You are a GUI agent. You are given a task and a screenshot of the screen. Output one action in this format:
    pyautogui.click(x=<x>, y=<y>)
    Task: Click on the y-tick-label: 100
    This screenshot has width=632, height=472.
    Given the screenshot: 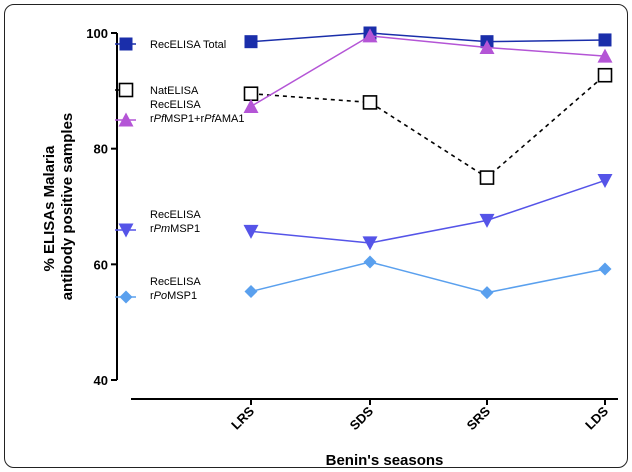 What is the action you would take?
    pyautogui.click(x=97, y=33)
    